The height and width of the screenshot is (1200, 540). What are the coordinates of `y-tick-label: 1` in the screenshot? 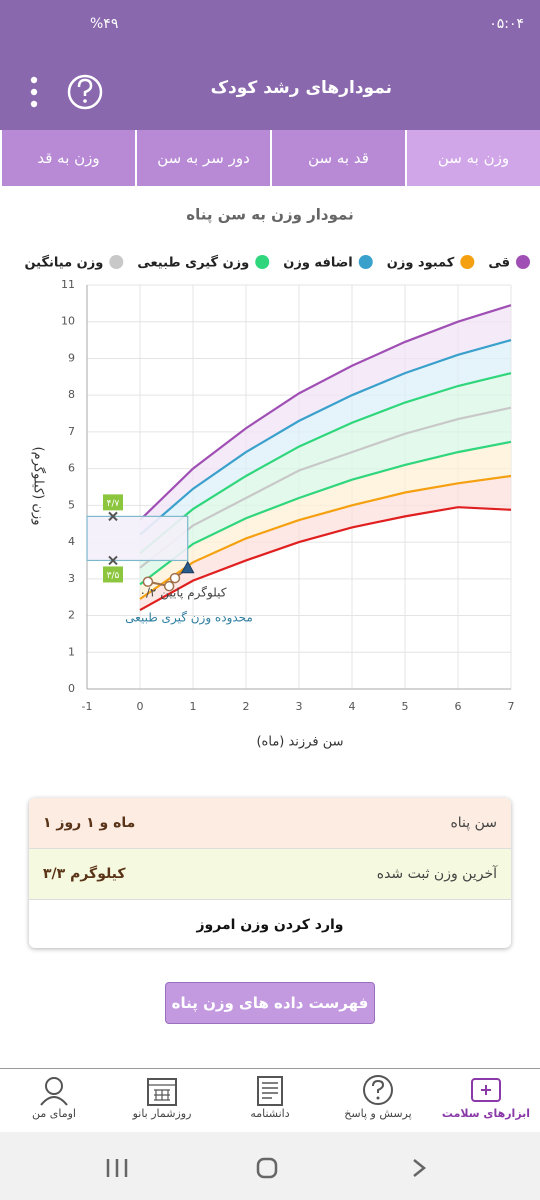 It's located at (71, 651).